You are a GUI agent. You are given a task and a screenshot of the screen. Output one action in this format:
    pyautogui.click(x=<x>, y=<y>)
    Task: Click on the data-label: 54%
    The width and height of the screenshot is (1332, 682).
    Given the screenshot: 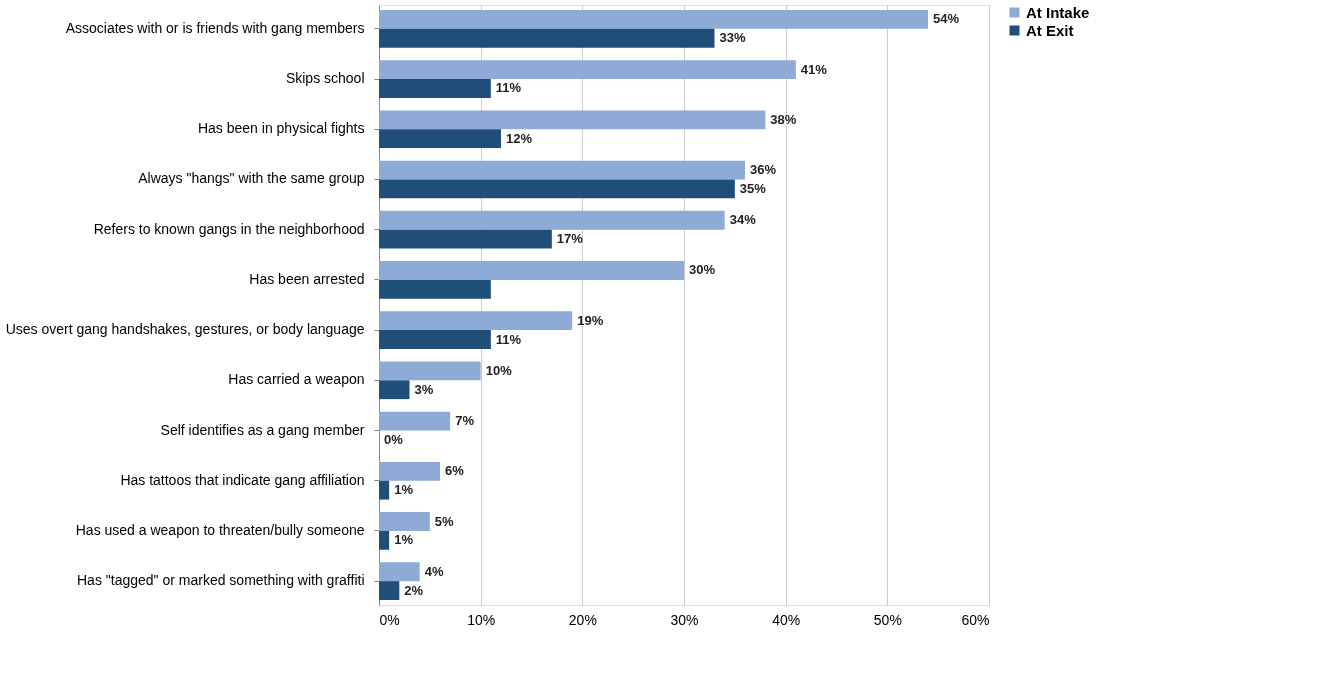 What is the action you would take?
    pyautogui.click(x=946, y=19)
    